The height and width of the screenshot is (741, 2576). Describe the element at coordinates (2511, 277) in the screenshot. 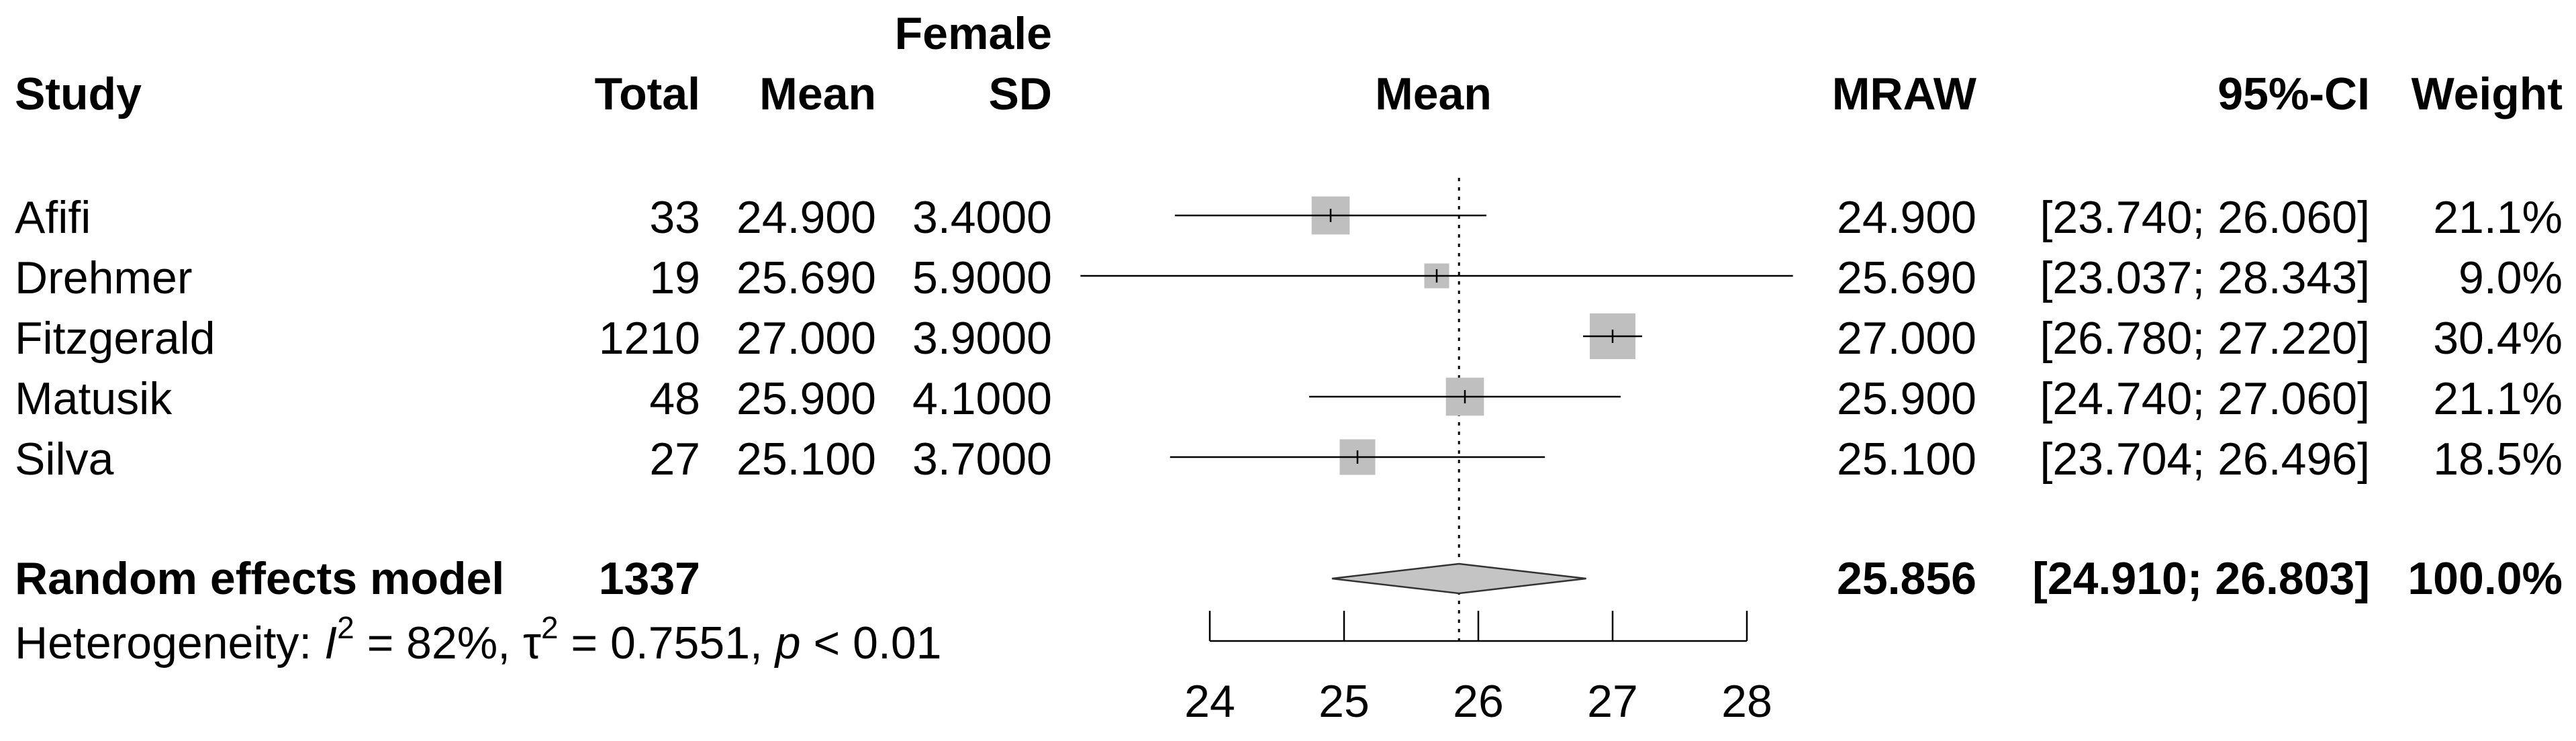

I see `study-weight: 9.0%` at that location.